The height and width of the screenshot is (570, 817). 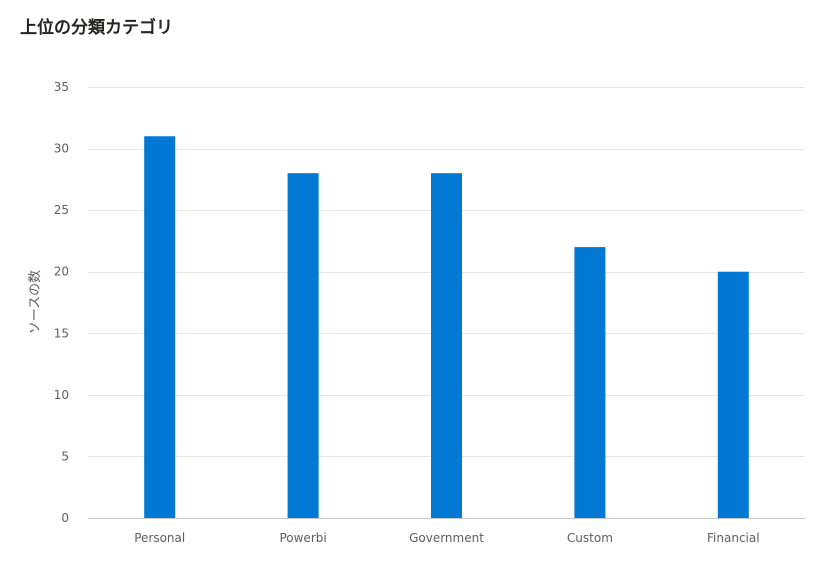 What do you see at coordinates (160, 327) in the screenshot?
I see `bar-personal` at bounding box center [160, 327].